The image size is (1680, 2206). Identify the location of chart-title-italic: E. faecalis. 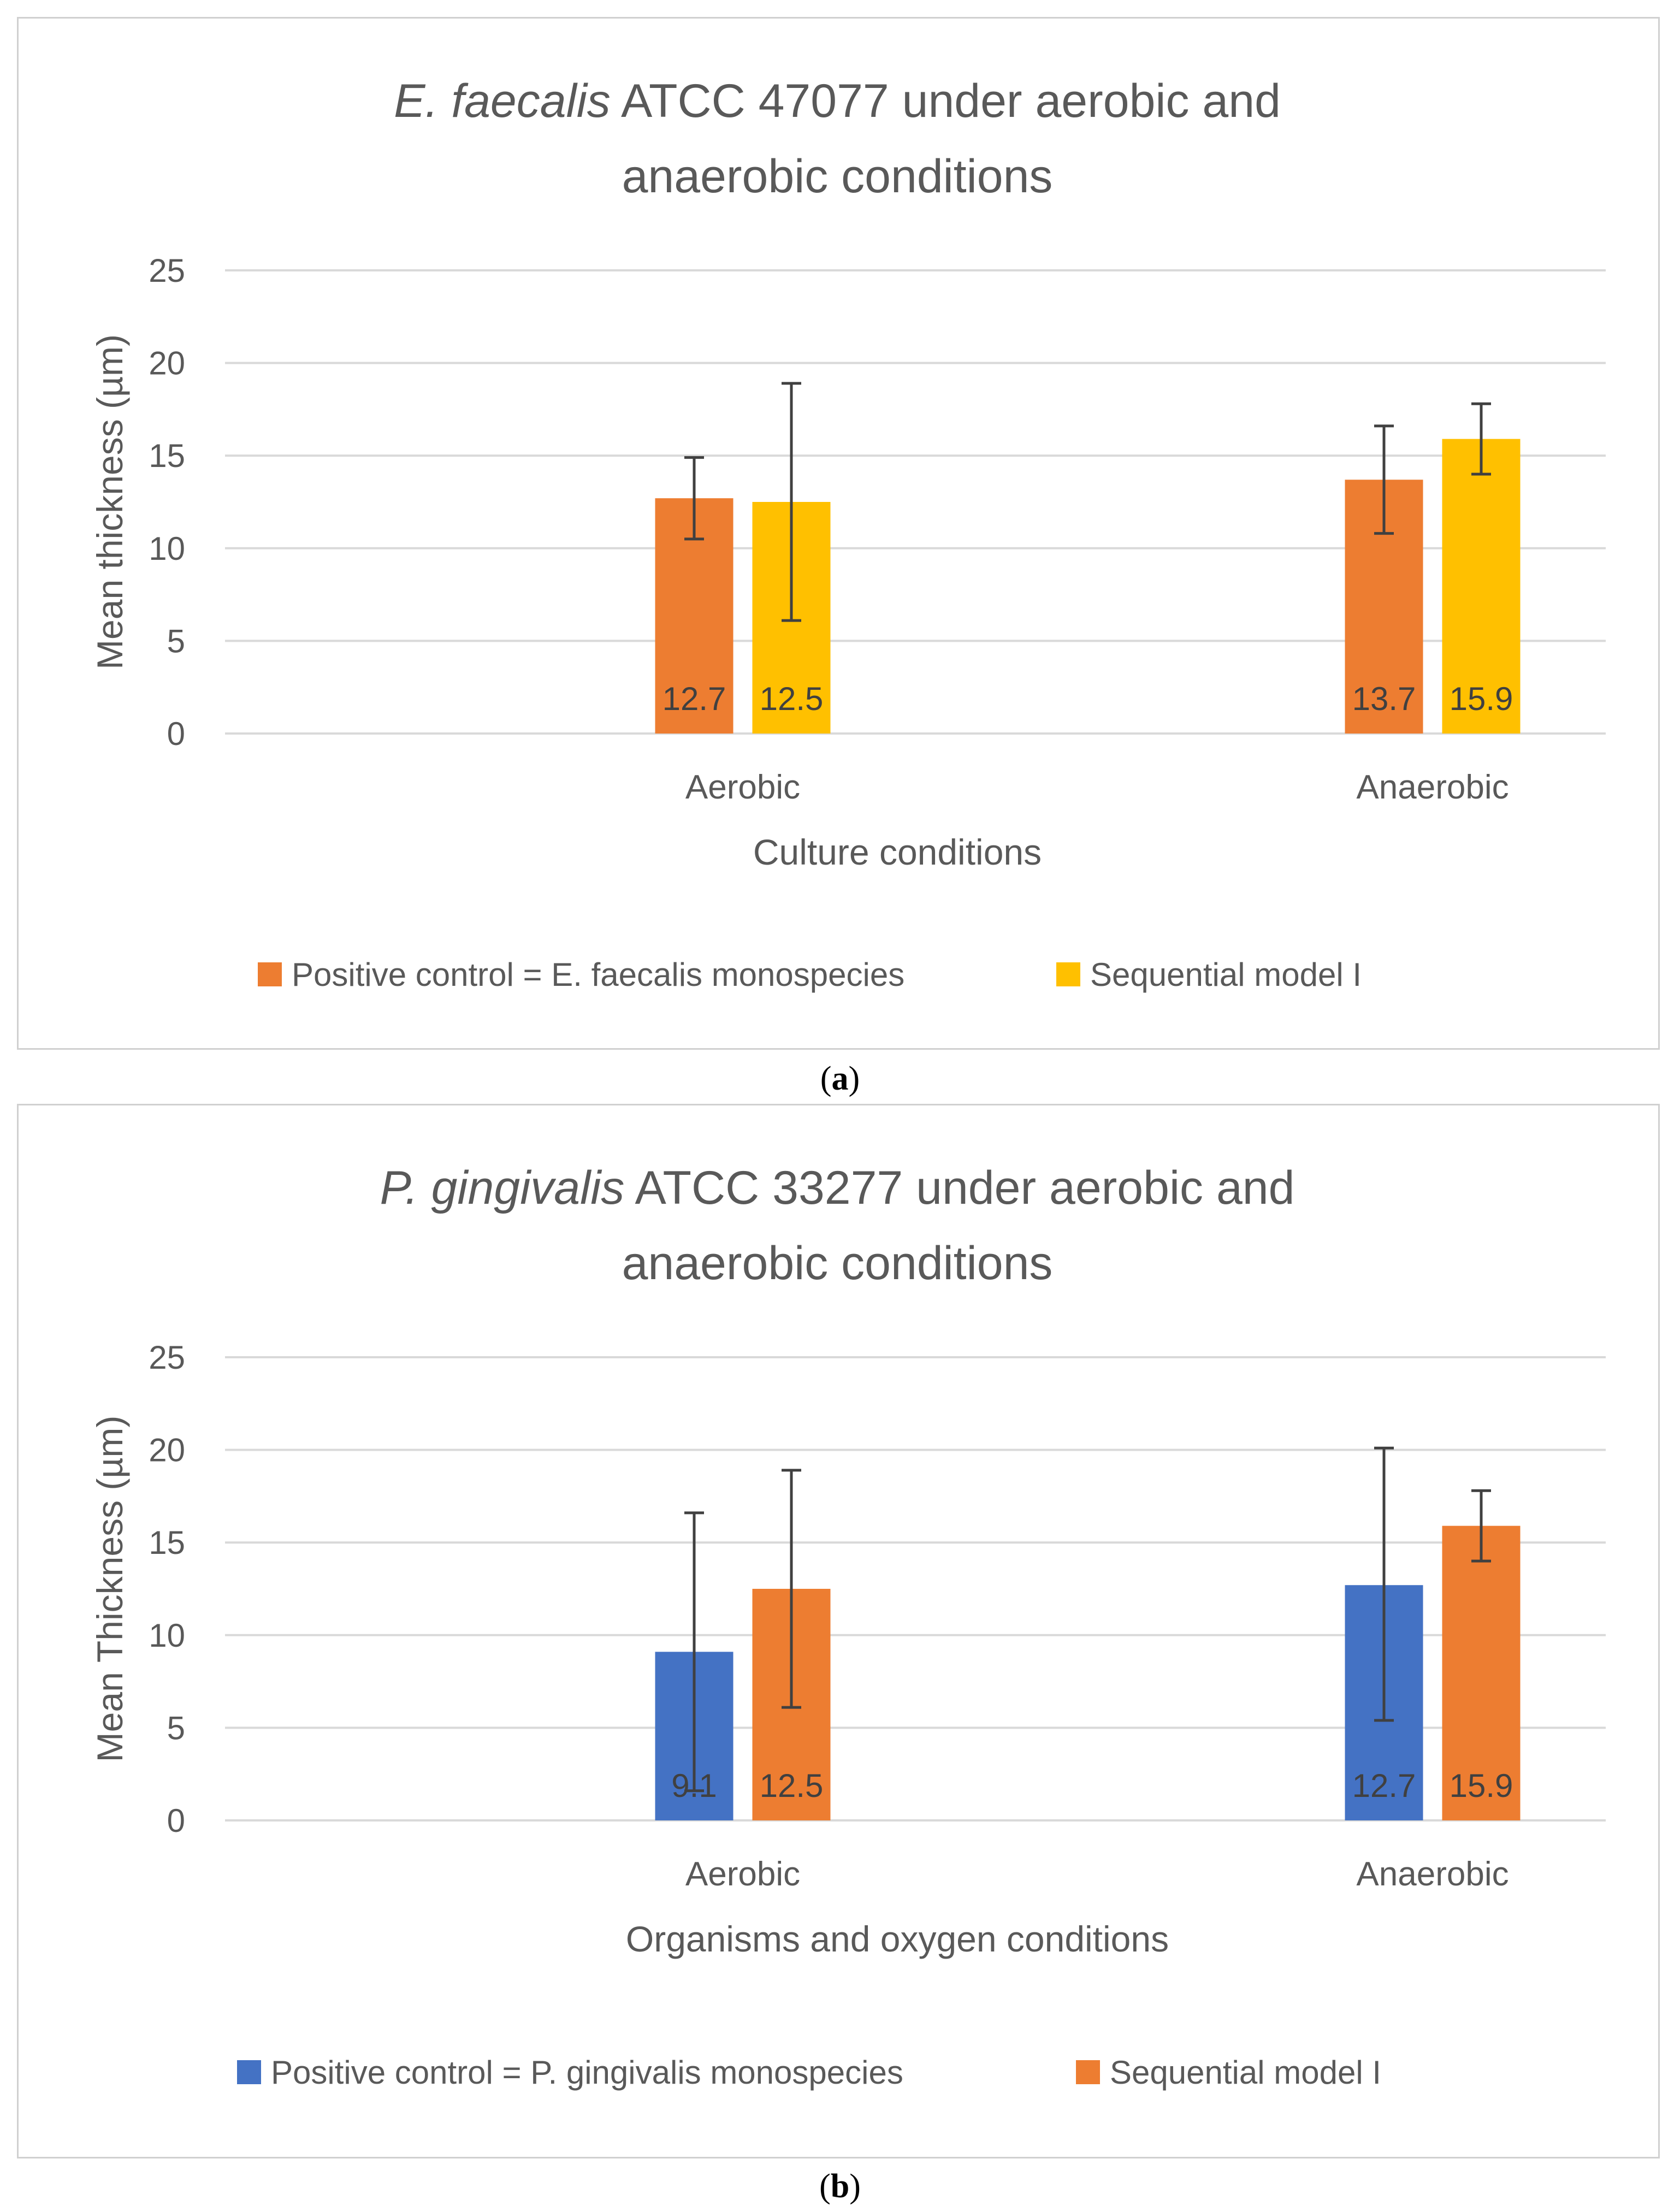
(503, 101).